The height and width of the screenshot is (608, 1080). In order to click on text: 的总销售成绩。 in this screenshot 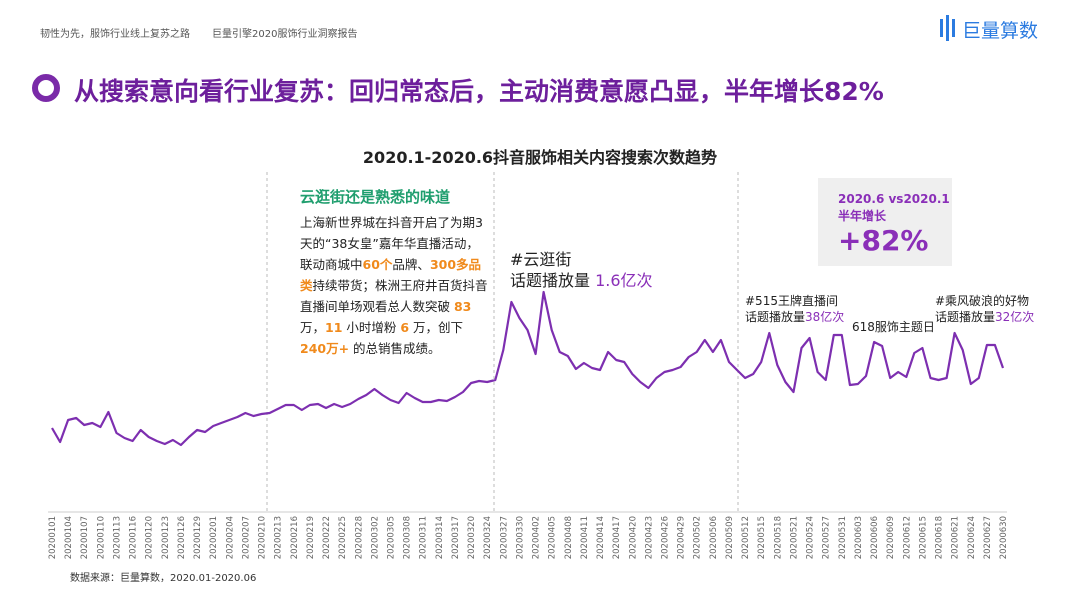, I will do `click(395, 348)`.